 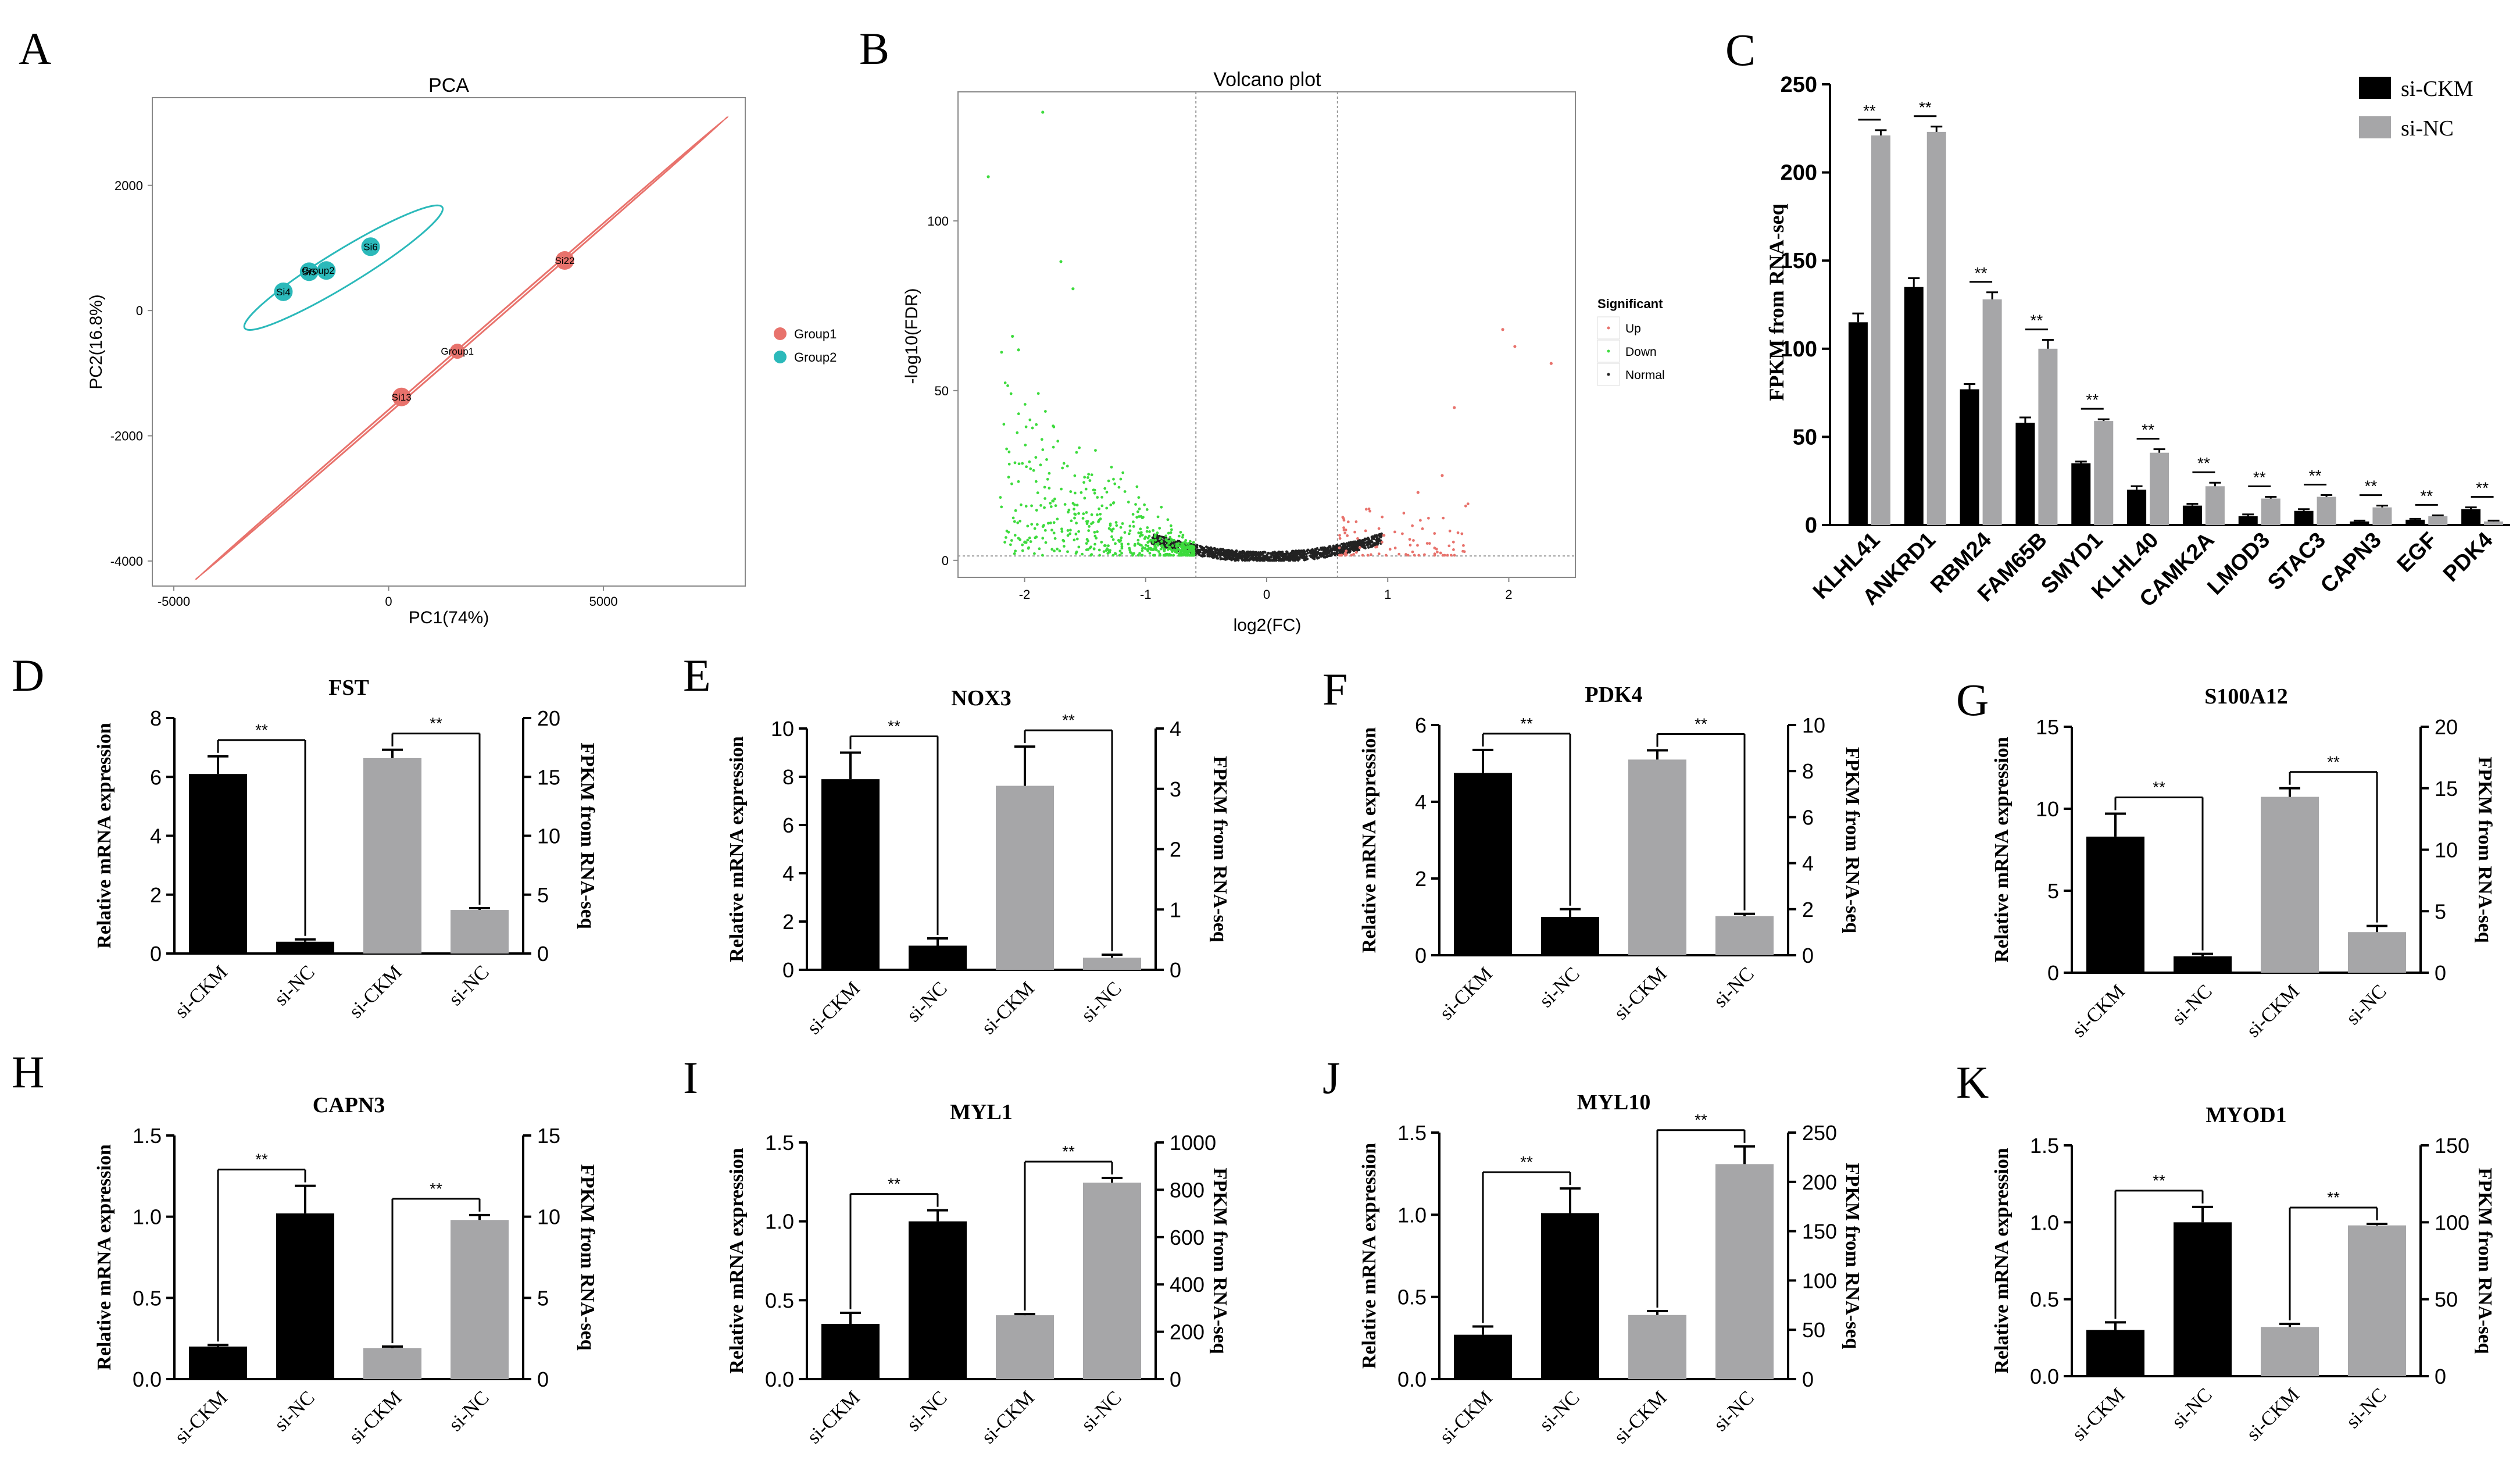 I want to click on volcano-title: Volcano plot, so click(x=1267, y=80).